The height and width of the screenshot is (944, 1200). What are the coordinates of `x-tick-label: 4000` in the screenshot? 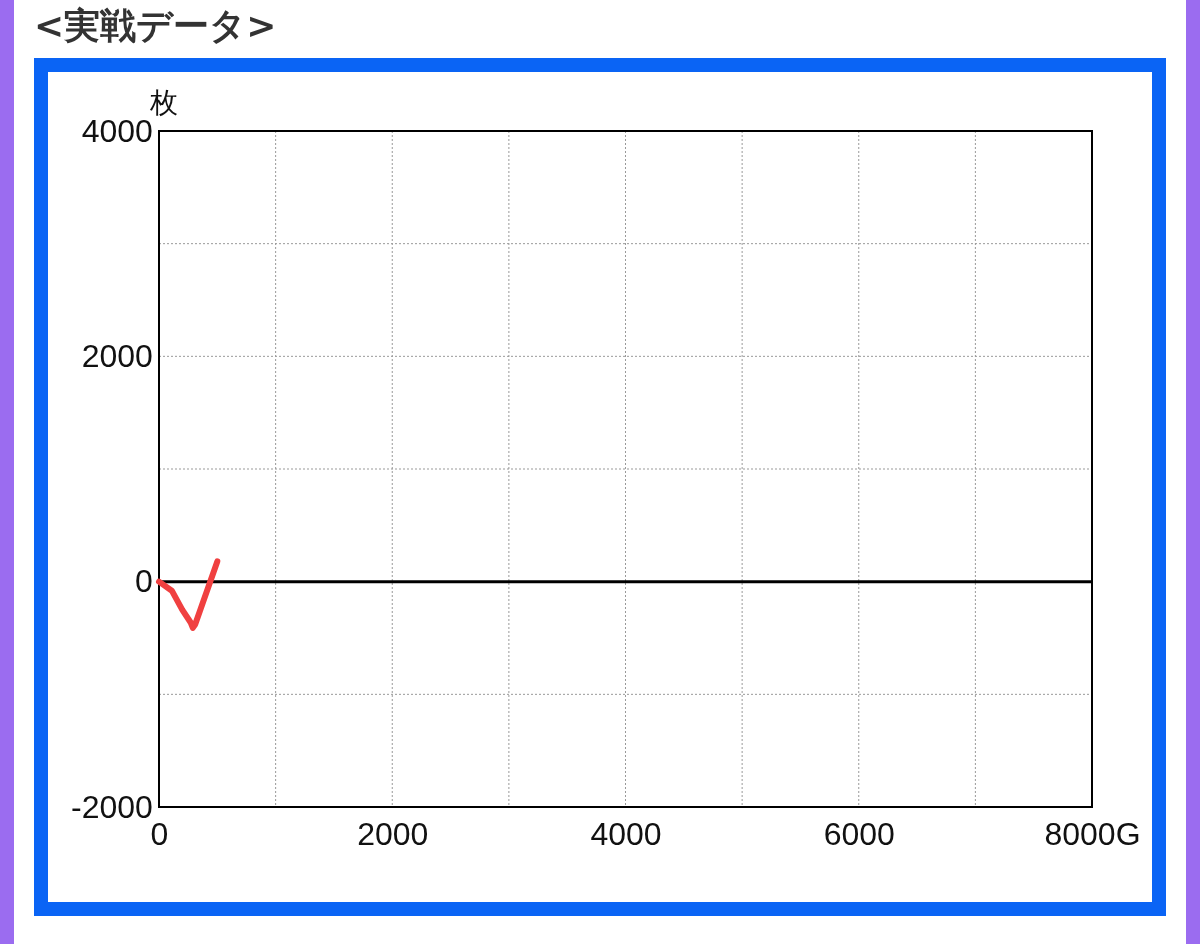 It's located at (626, 834).